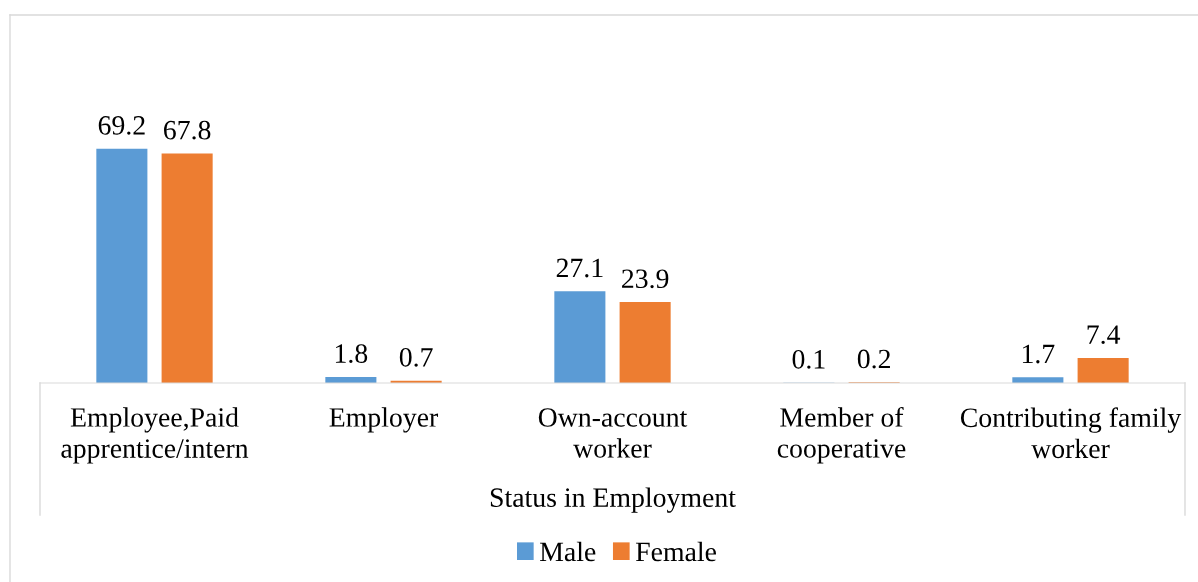  Describe the element at coordinates (384, 420) in the screenshot. I see `x-tick-label: Employer` at that location.